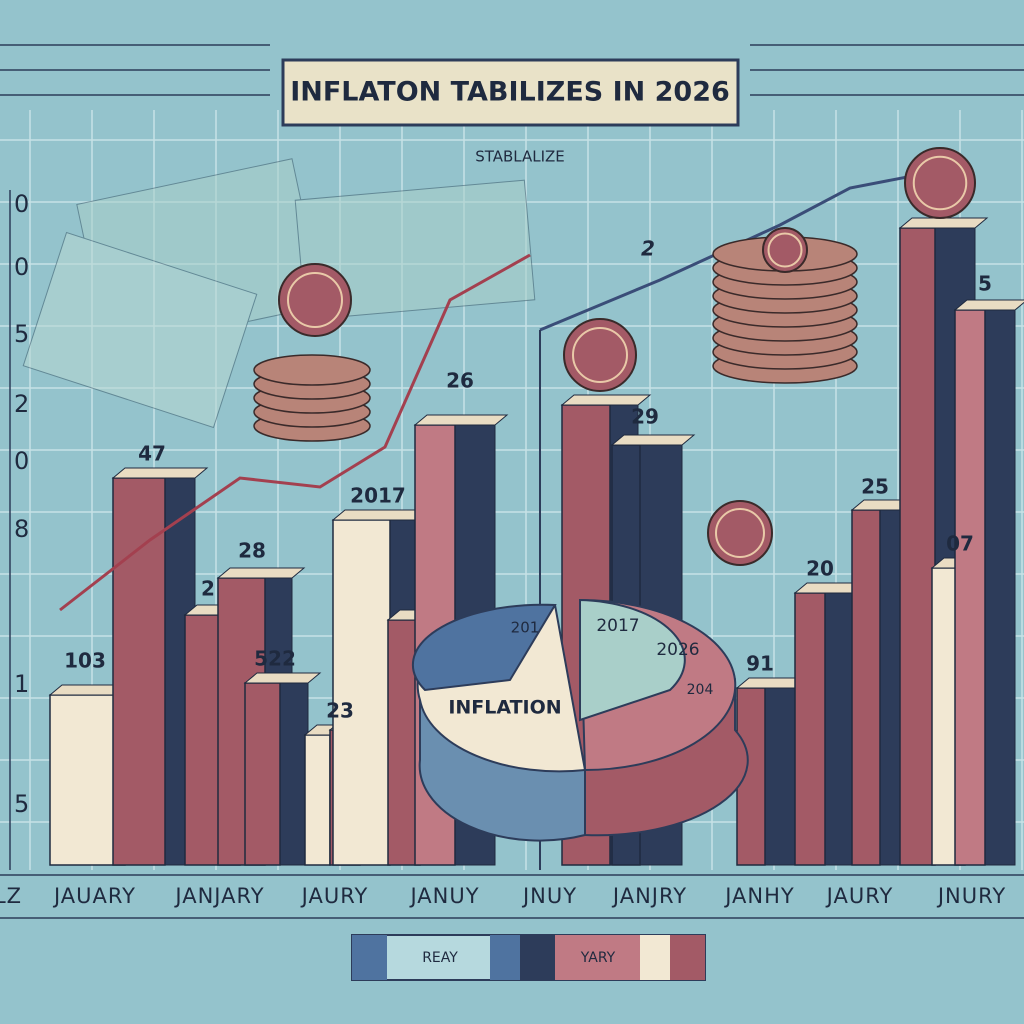  What do you see at coordinates (152, 454) in the screenshot?
I see `bar-label: 47` at bounding box center [152, 454].